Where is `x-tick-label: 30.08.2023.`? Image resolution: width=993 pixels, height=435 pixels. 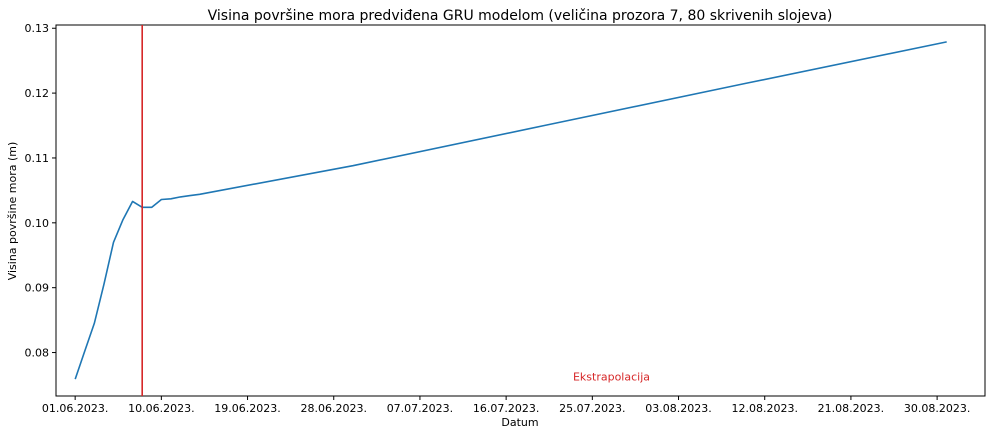
x-tick-label: 30.08.2023. is located at coordinates (937, 408).